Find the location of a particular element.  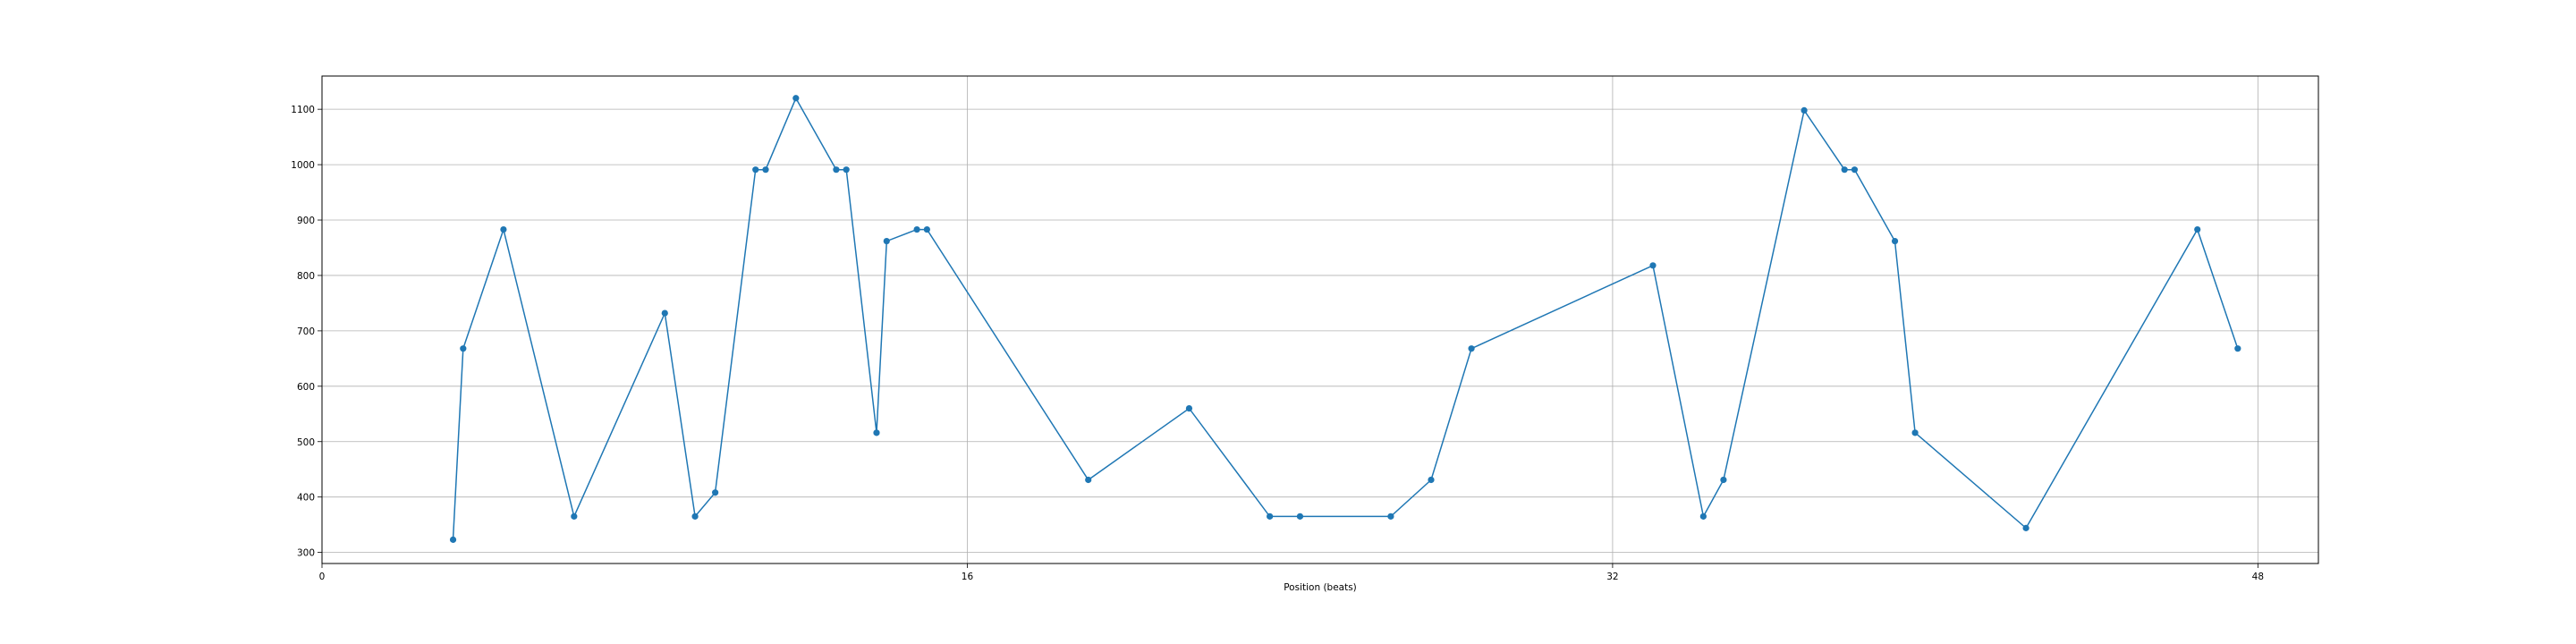

y-tick-label: 600 is located at coordinates (306, 387).